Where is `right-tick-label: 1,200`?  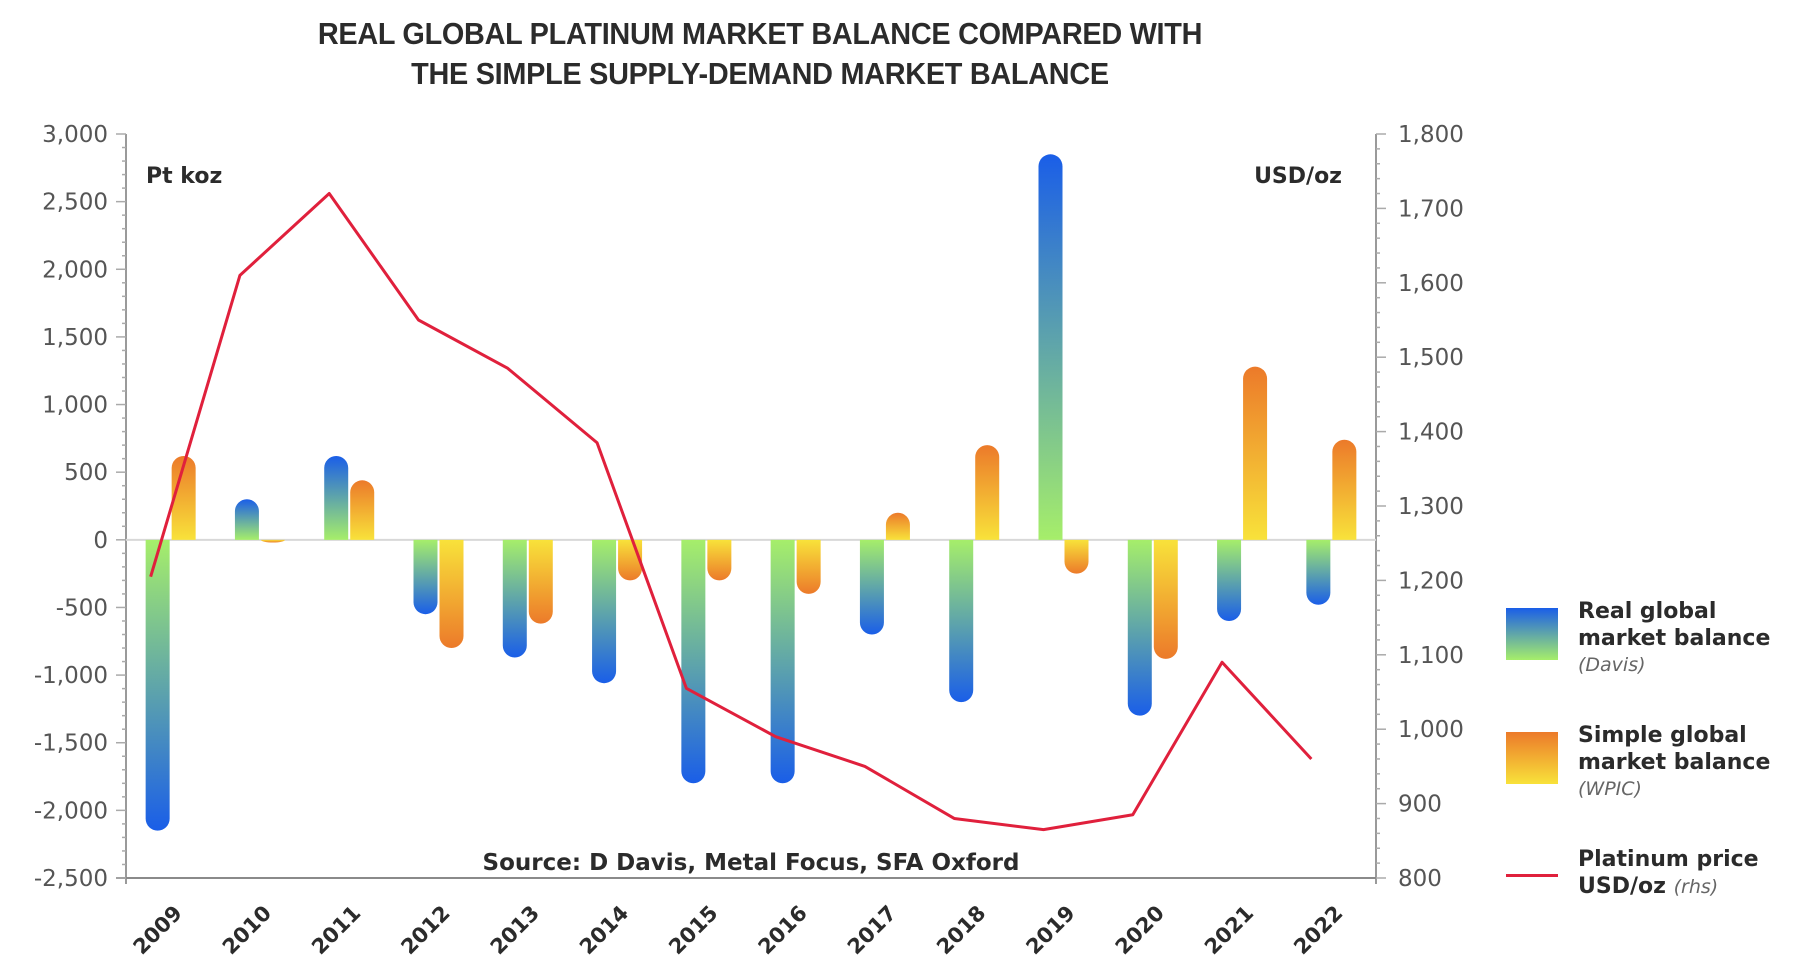 right-tick-label: 1,200 is located at coordinates (1431, 581).